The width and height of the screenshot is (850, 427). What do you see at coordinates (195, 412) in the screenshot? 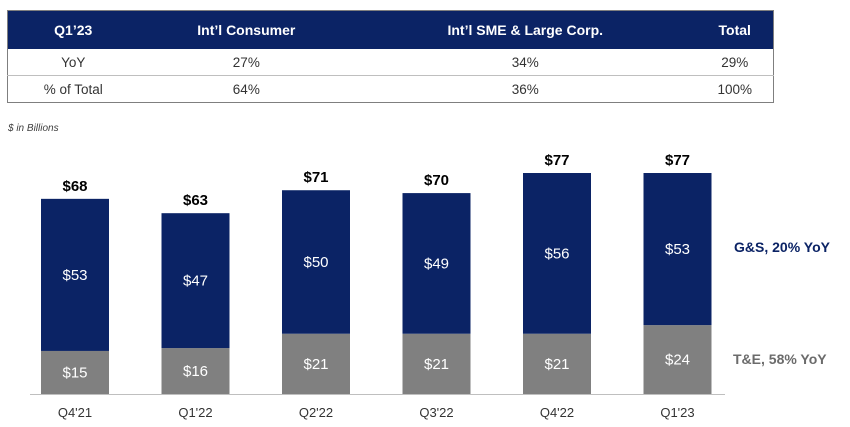
I see `x-tick-label: Q1'22` at bounding box center [195, 412].